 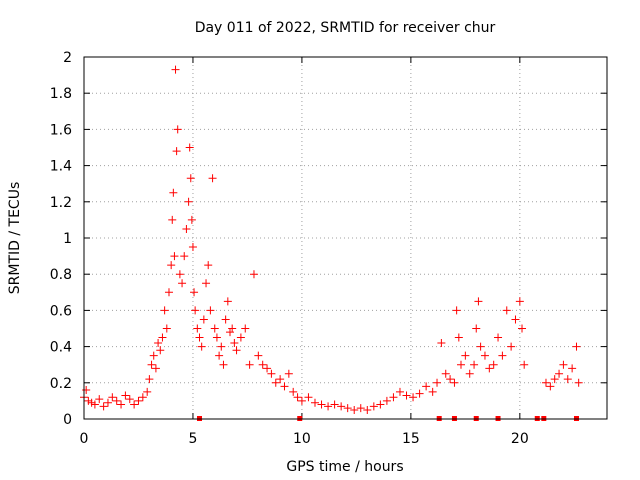 What do you see at coordinates (61, 311) in the screenshot?
I see `y-tick-label: 0.6` at bounding box center [61, 311].